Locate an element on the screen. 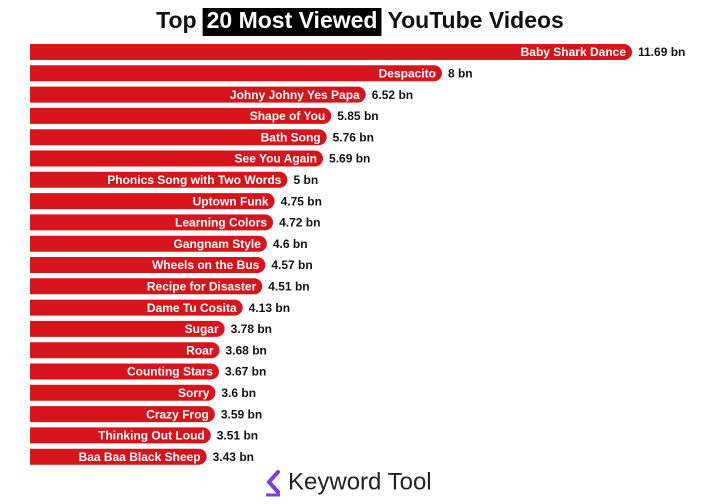 This screenshot has height=504, width=720. bar-label: Sugar is located at coordinates (202, 329).